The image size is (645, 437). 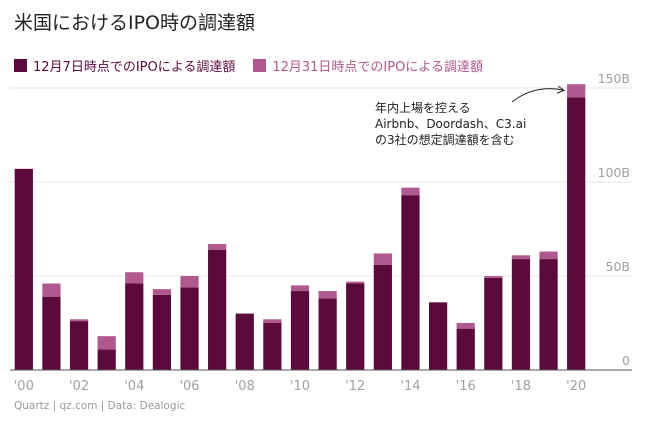 I want to click on x-tick-label: '20, so click(x=576, y=386).